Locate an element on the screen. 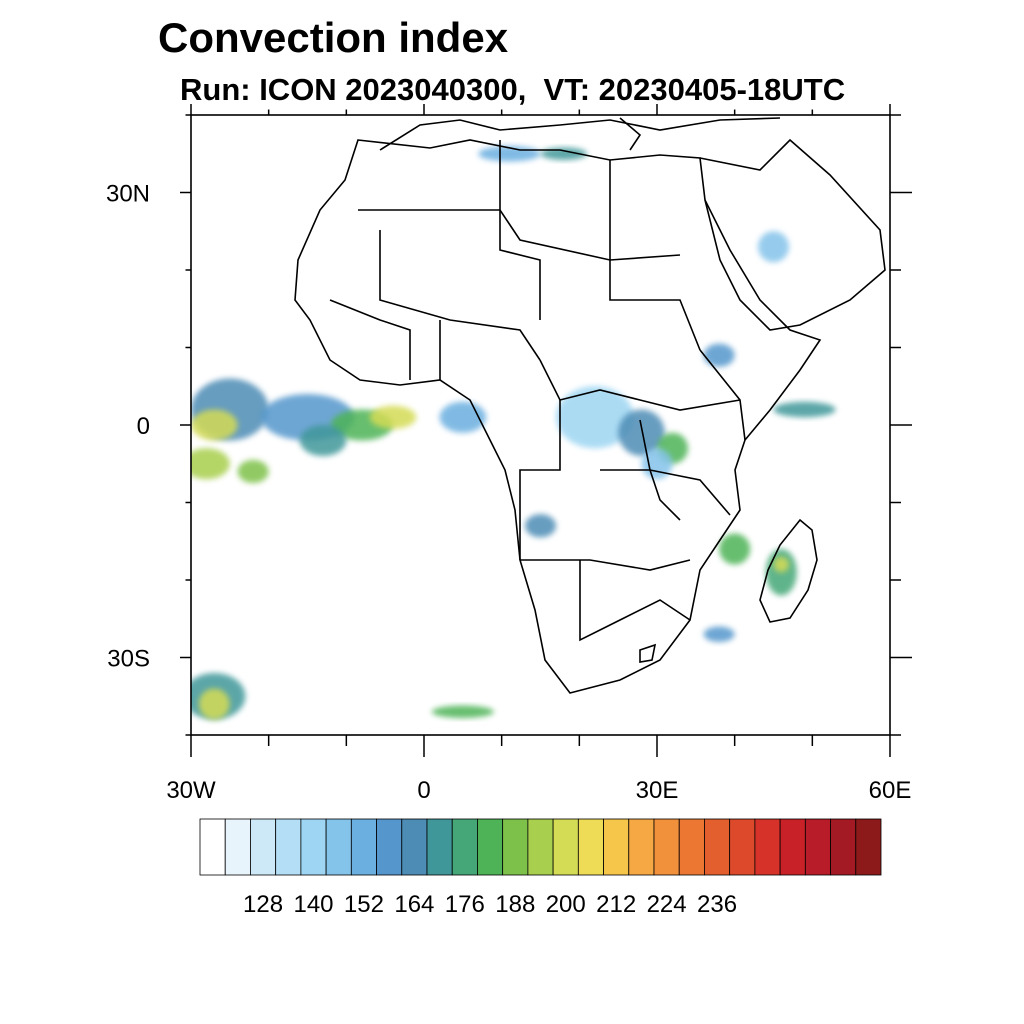 The image size is (1024, 1024). colorbar-label: 176 is located at coordinates (465, 904).